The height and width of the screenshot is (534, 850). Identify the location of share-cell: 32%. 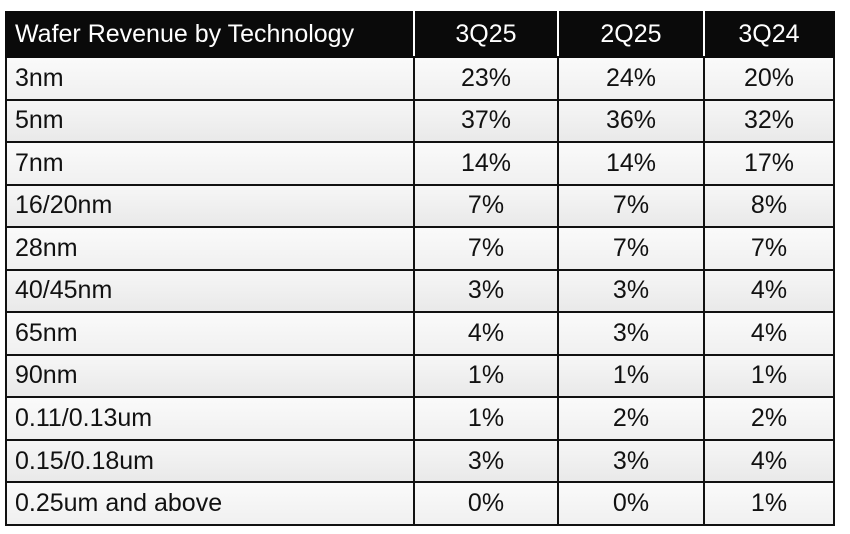
(769, 121).